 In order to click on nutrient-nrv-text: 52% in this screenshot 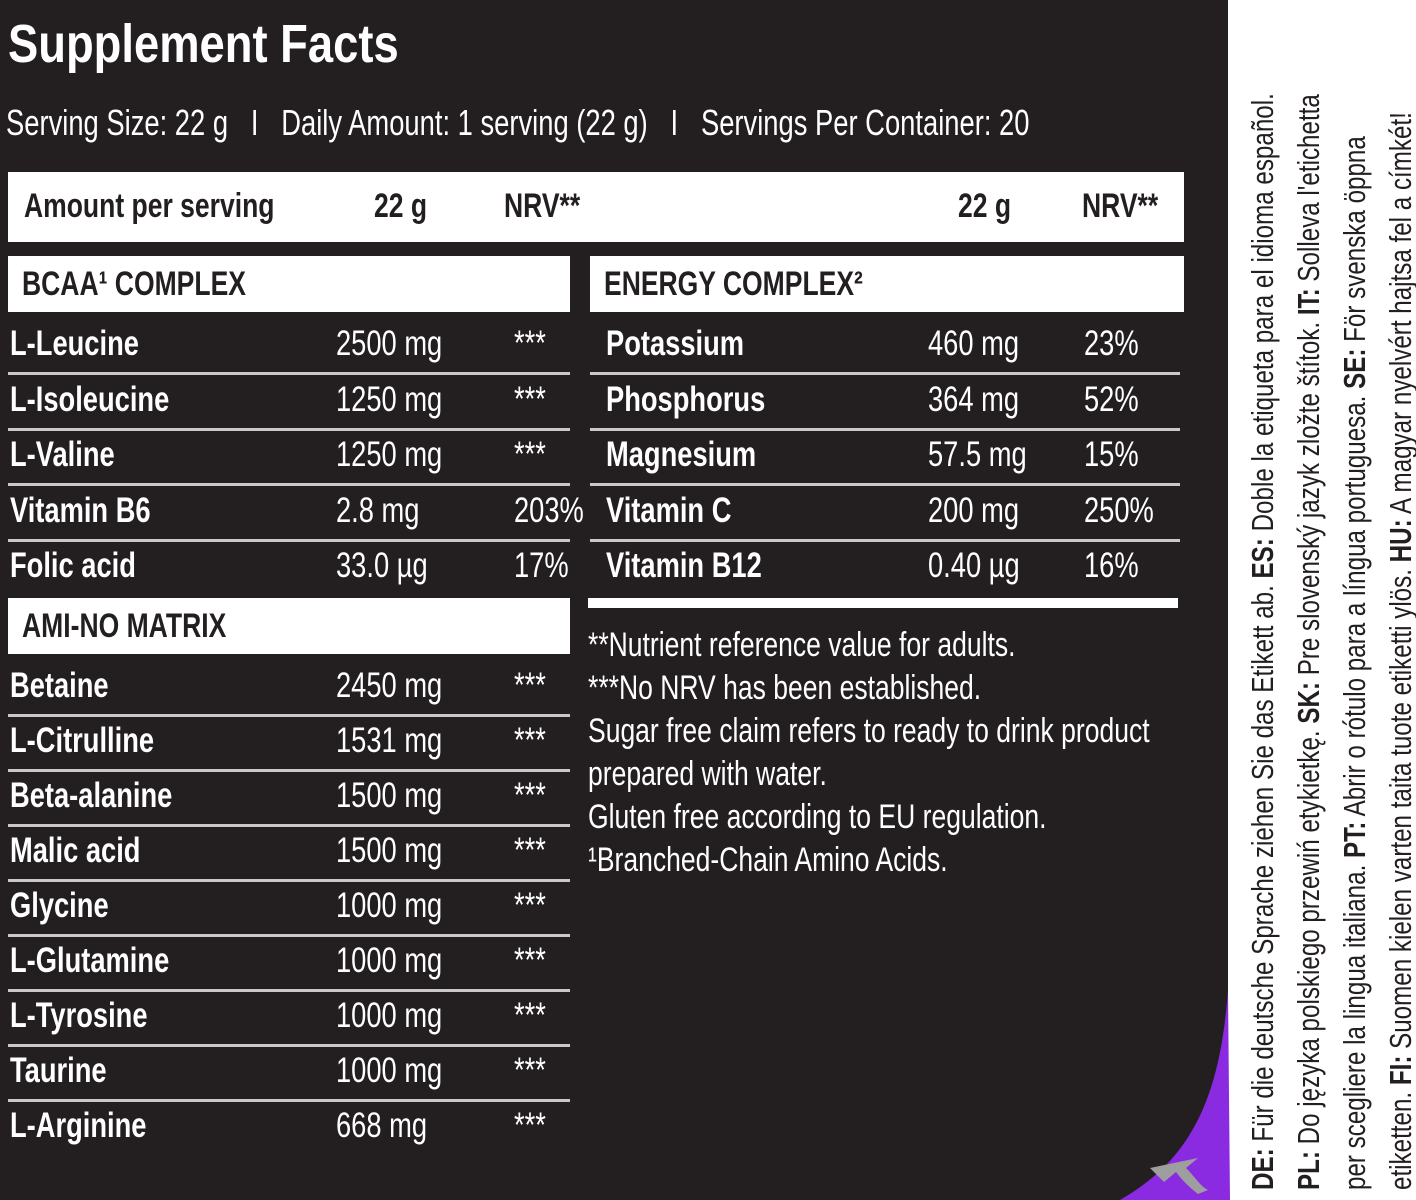, I will do `click(1111, 399)`.